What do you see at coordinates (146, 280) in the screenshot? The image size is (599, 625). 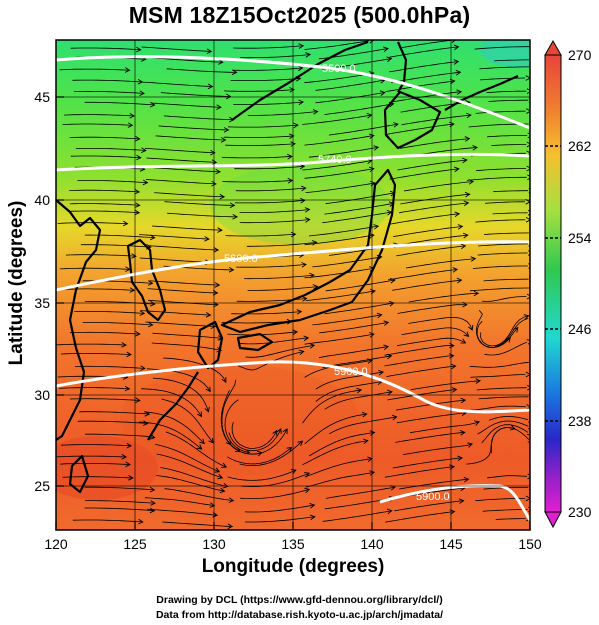 I see `korea-peninsula-coast` at bounding box center [146, 280].